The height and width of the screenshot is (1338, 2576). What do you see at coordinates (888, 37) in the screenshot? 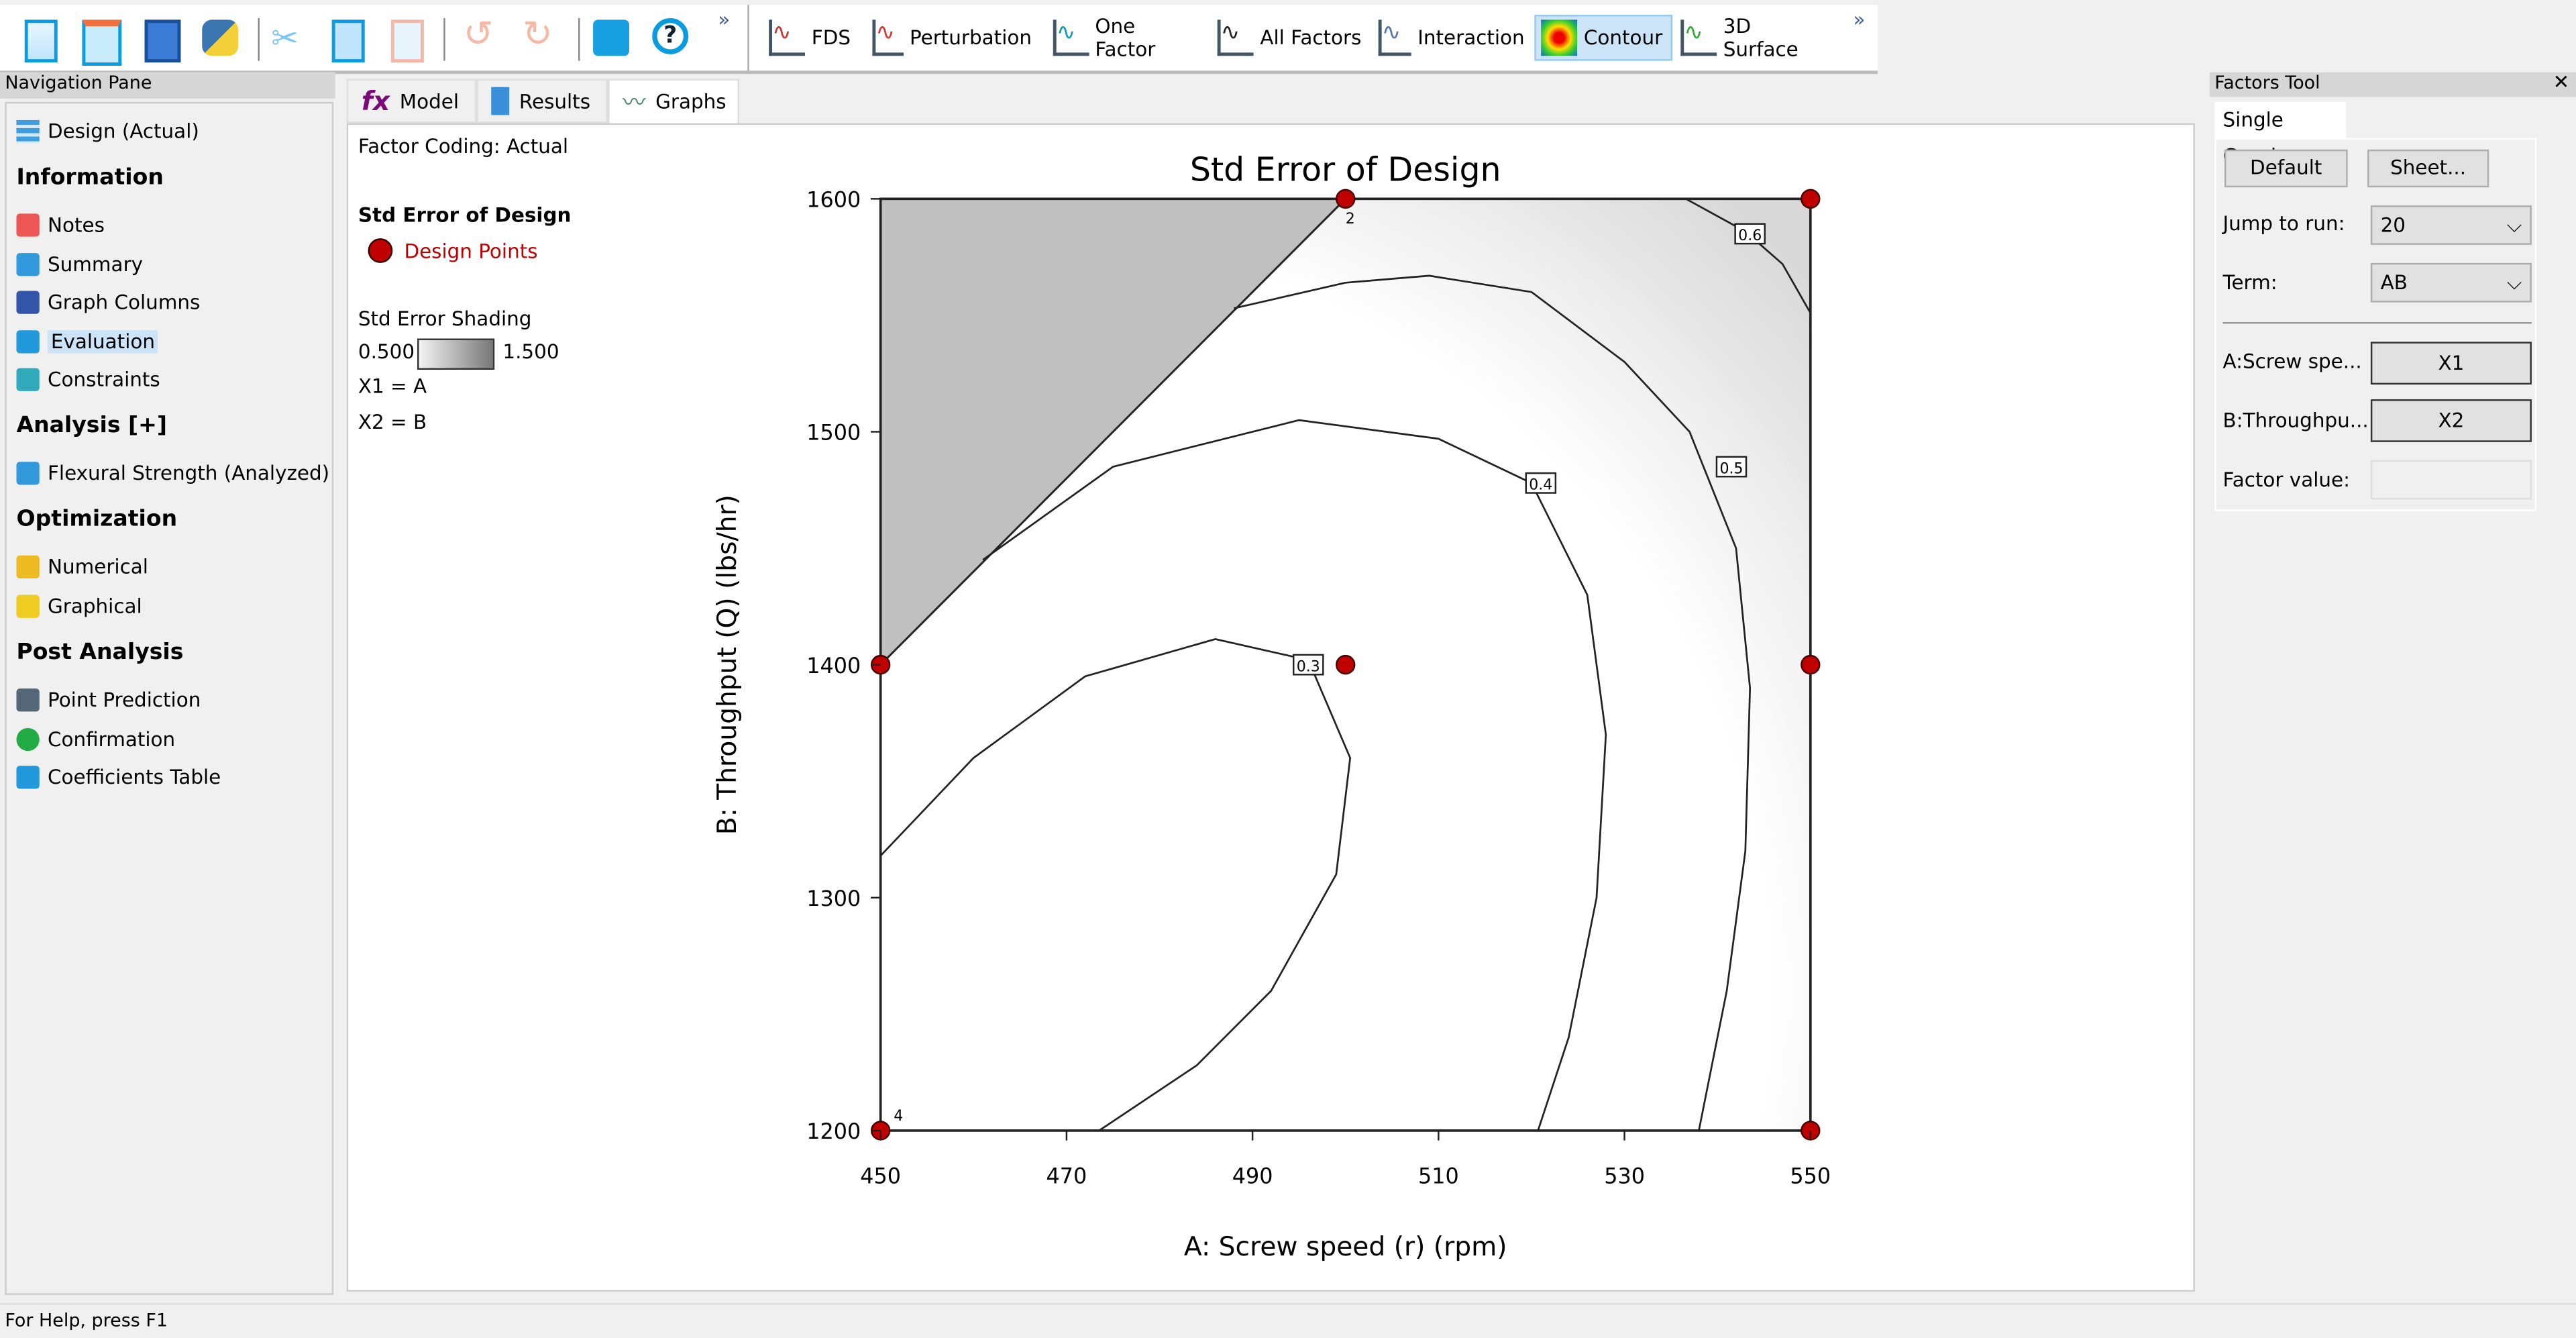
I see `perturbation-icon: ∿` at bounding box center [888, 37].